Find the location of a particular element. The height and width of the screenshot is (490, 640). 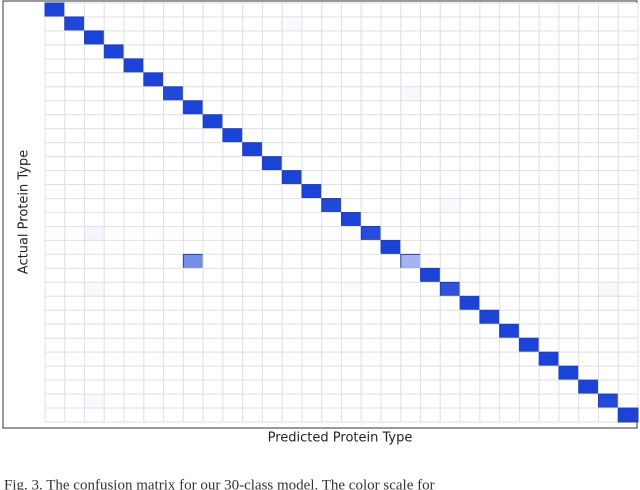

x-axis-label: Predicted Protein Type is located at coordinates (340, 438).